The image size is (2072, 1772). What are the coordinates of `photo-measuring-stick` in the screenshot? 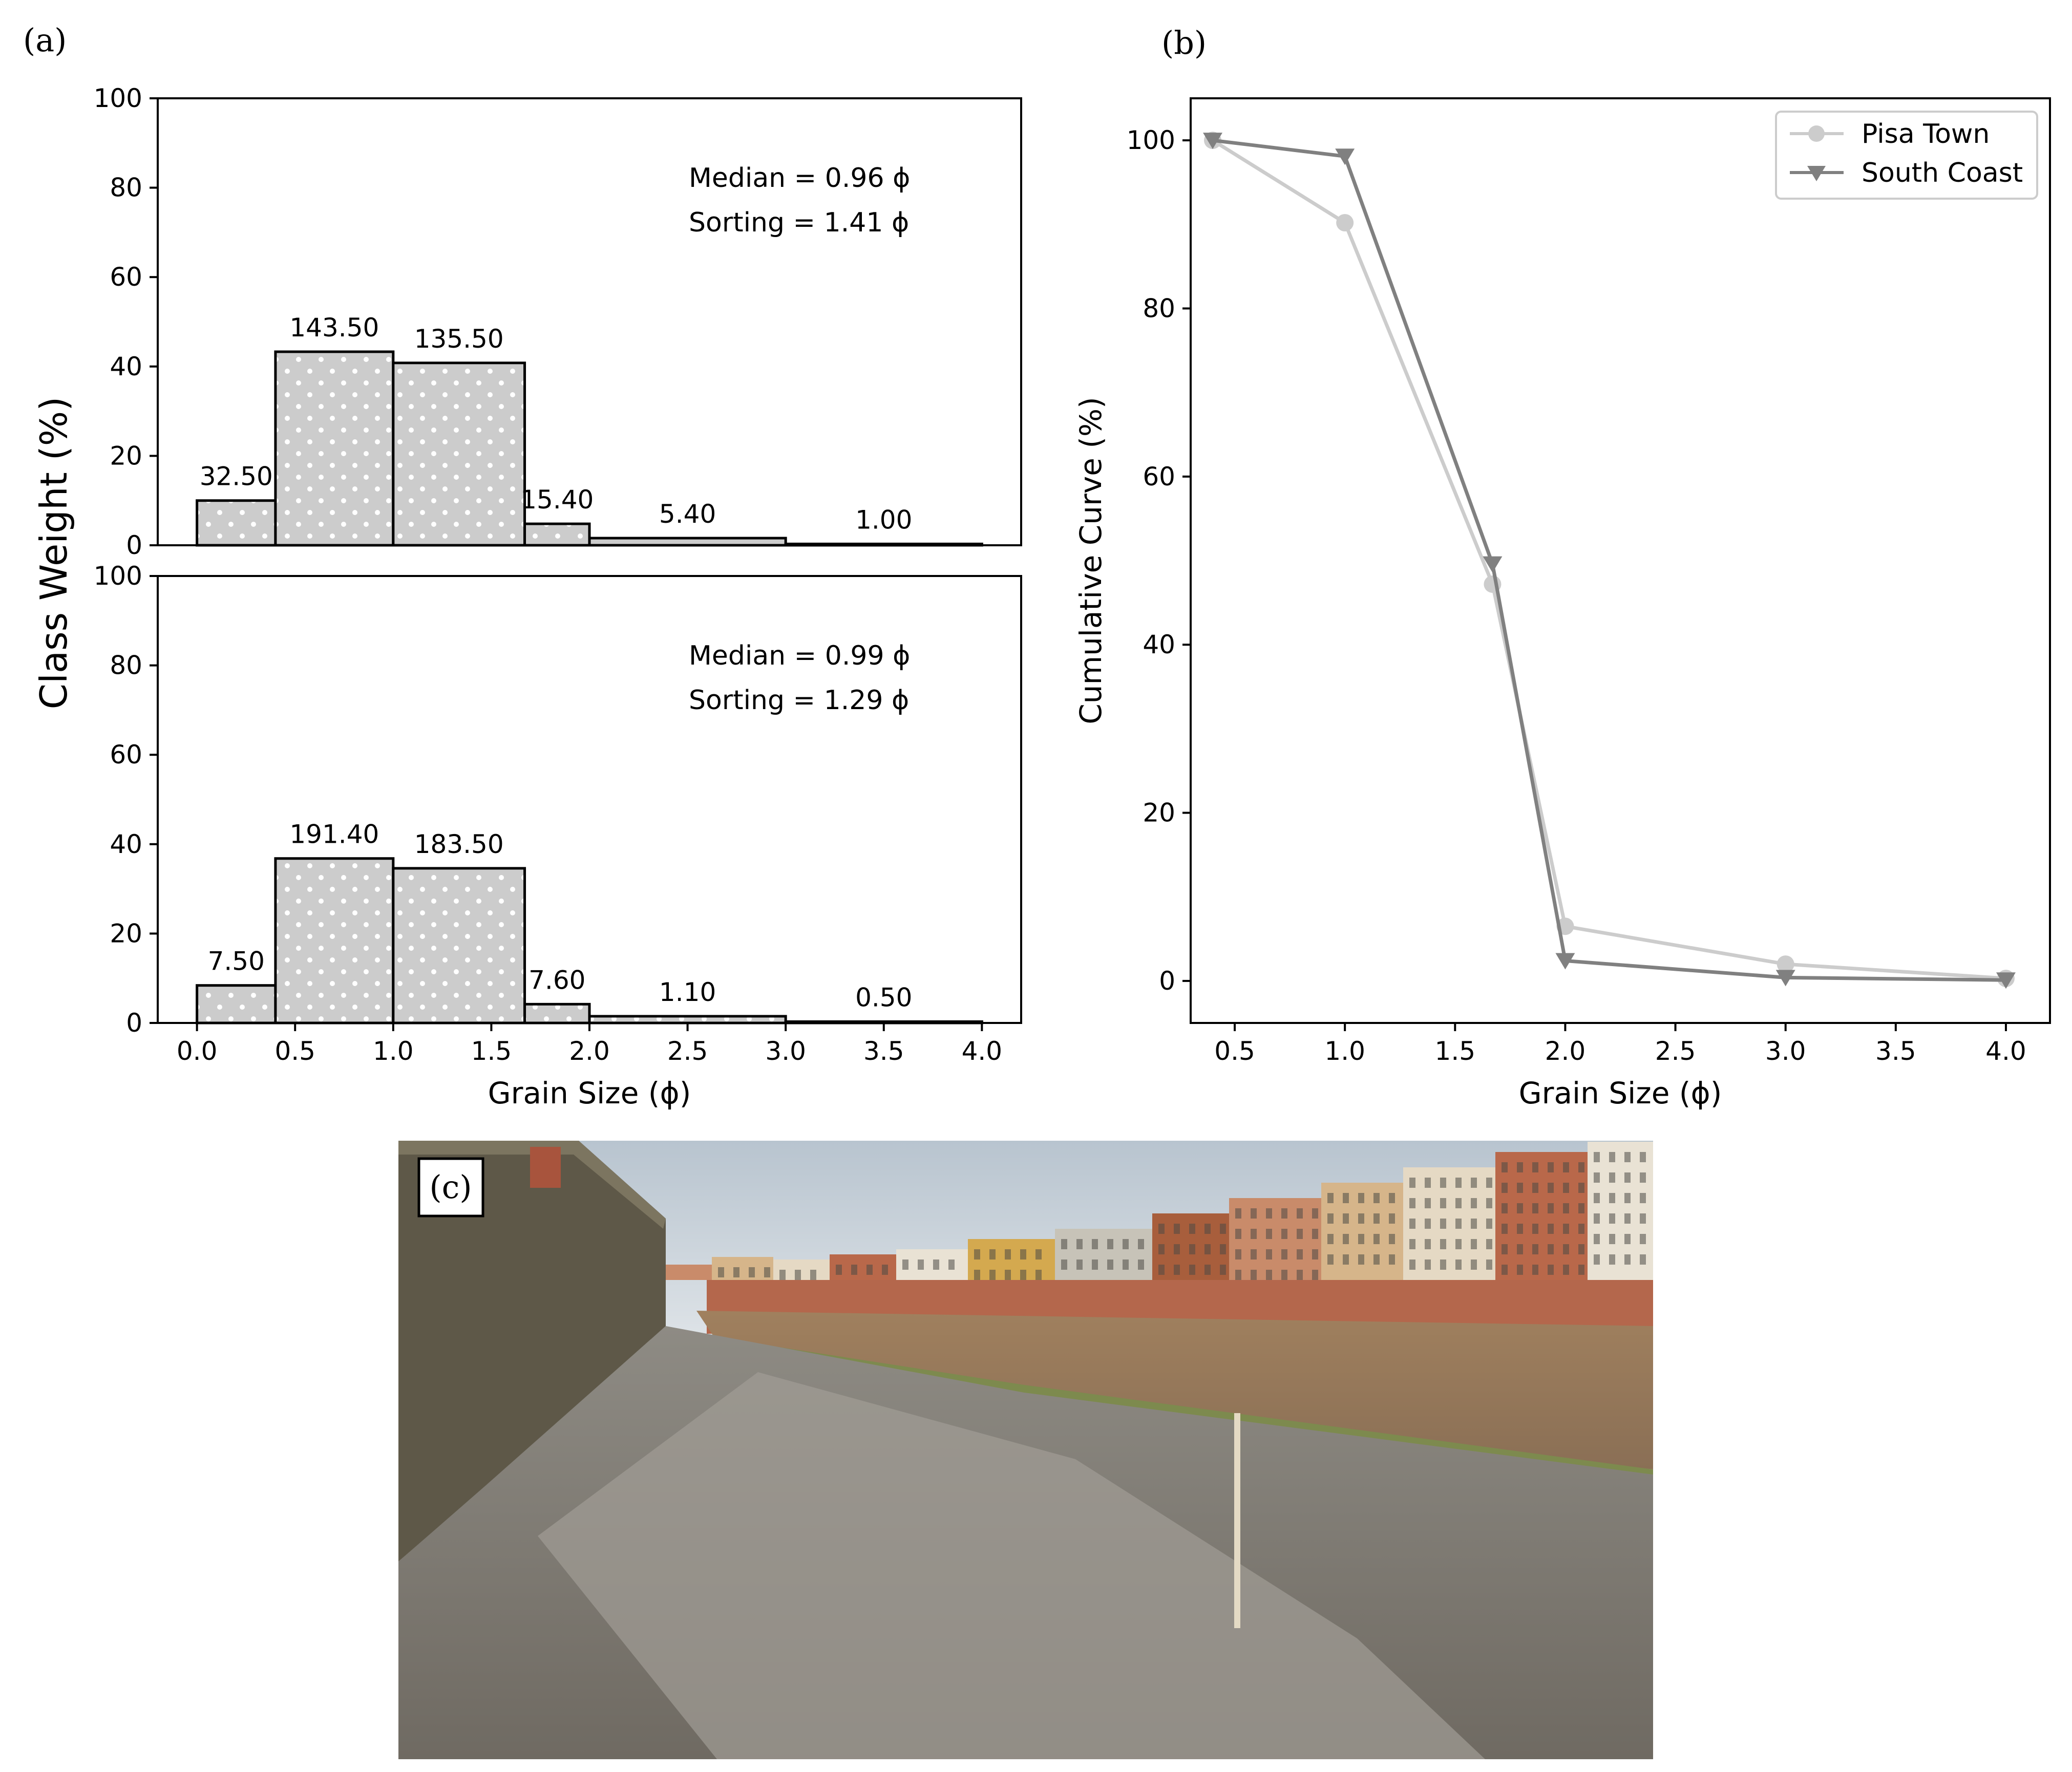 It's located at (1237, 1520).